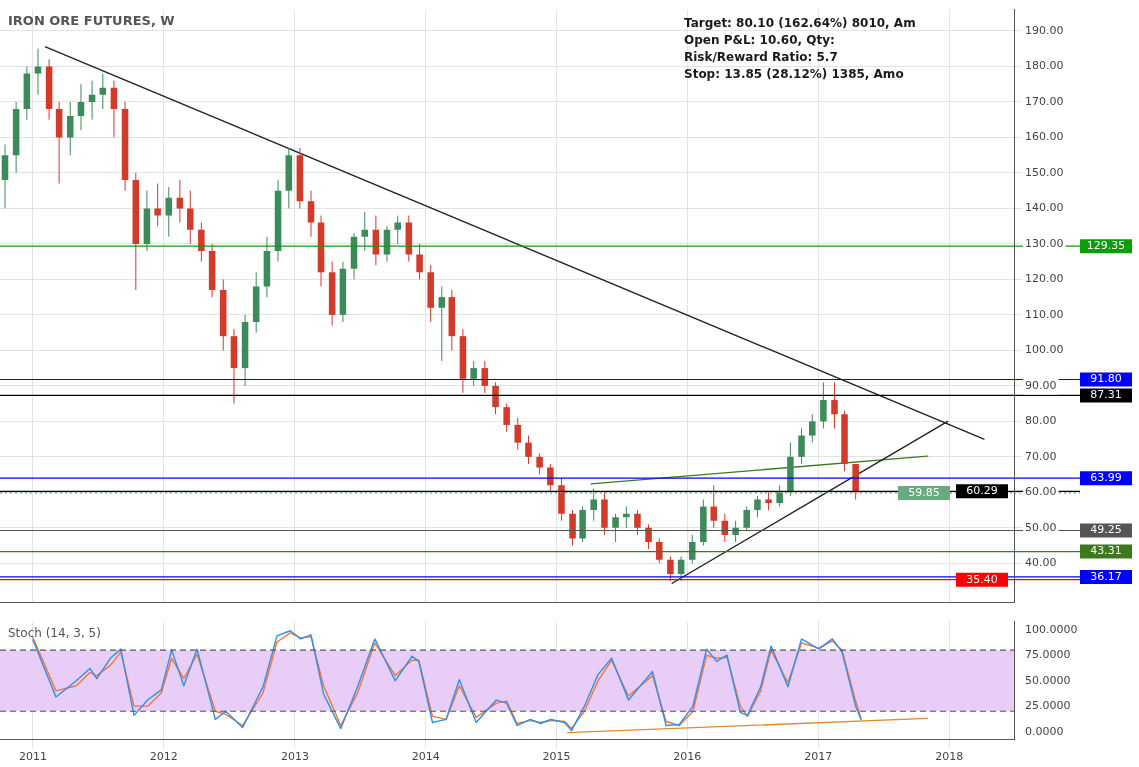  Describe the element at coordinates (1106, 530) in the screenshot. I see `ref-line-label: 49.25` at that location.